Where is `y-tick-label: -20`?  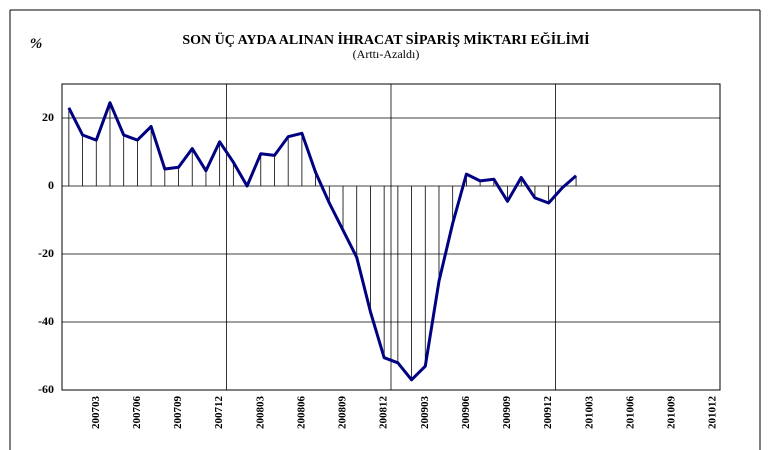
y-tick-label: -20 is located at coordinates (46, 253).